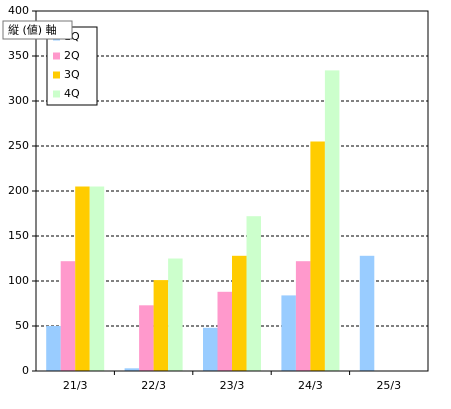 This screenshot has width=451, height=409. Describe the element at coordinates (18, 190) in the screenshot. I see `y-tick-label: 200` at that location.